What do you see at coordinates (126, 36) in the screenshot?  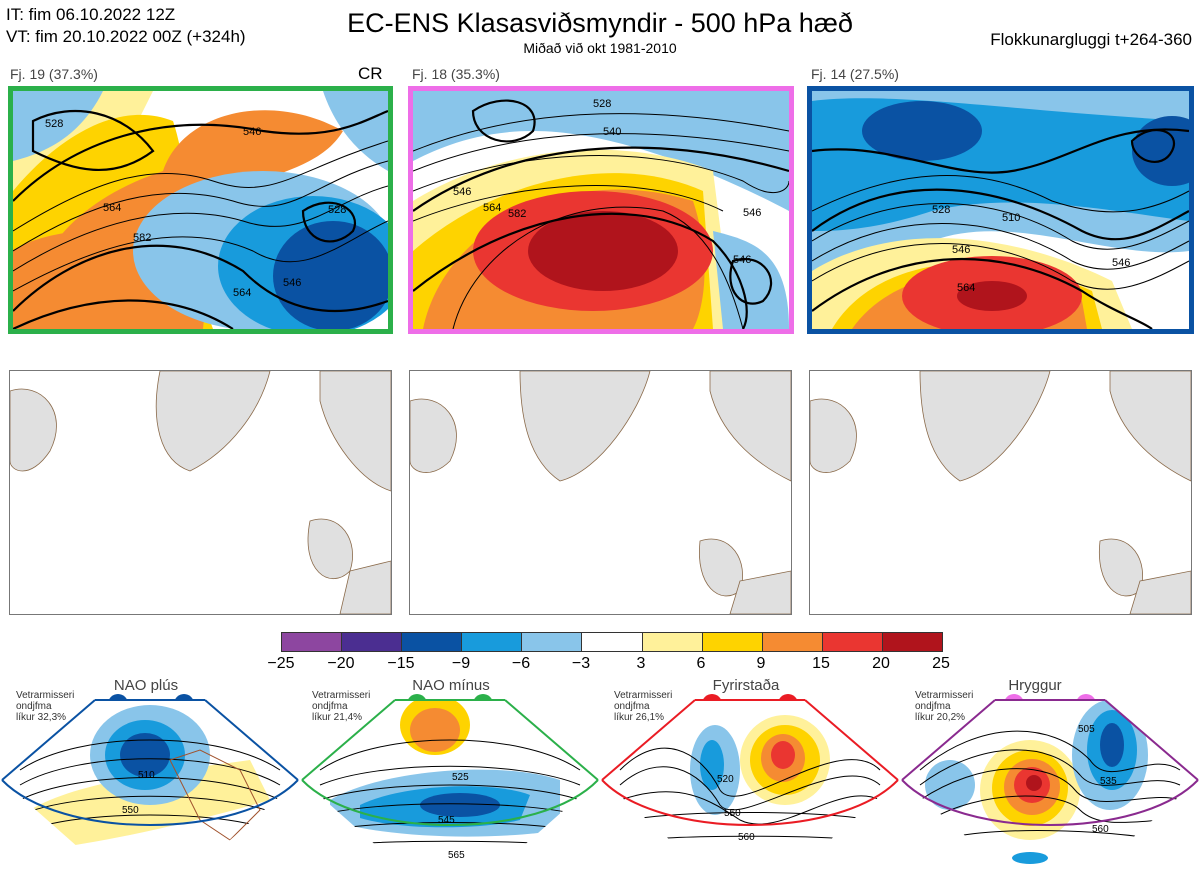 I see `valid-time: VT: fim 20.10.2022 00Z (+324h)` at bounding box center [126, 36].